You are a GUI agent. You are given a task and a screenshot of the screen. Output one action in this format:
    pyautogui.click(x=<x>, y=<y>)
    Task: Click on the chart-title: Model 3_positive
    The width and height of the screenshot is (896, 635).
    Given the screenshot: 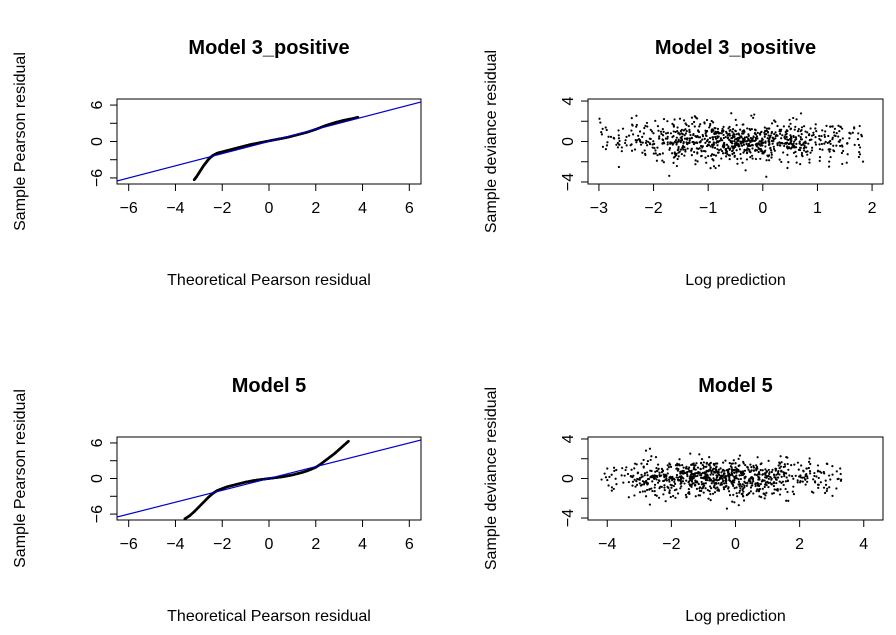 What is the action you would take?
    pyautogui.click(x=268, y=48)
    